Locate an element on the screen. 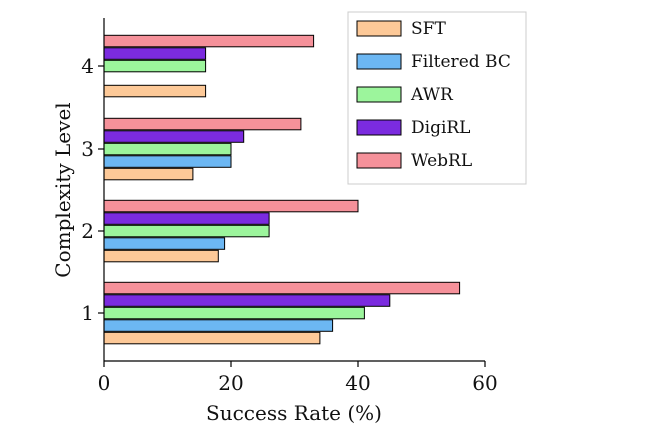  x-tick-label: 20 is located at coordinates (230, 383).